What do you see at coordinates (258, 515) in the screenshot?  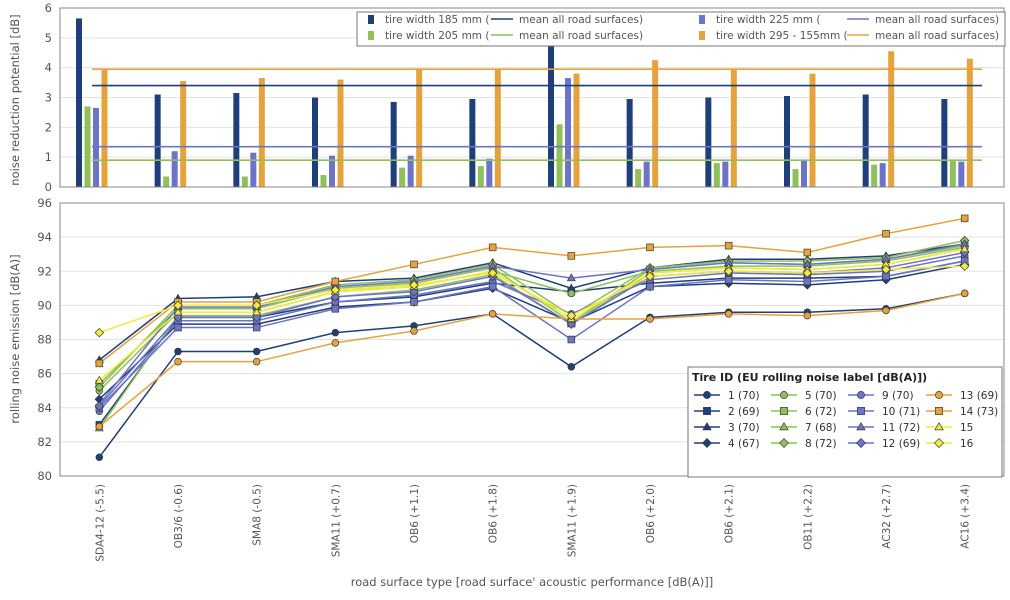 I see `x-tick-label: SMA8 (-0.5)` at bounding box center [258, 515].